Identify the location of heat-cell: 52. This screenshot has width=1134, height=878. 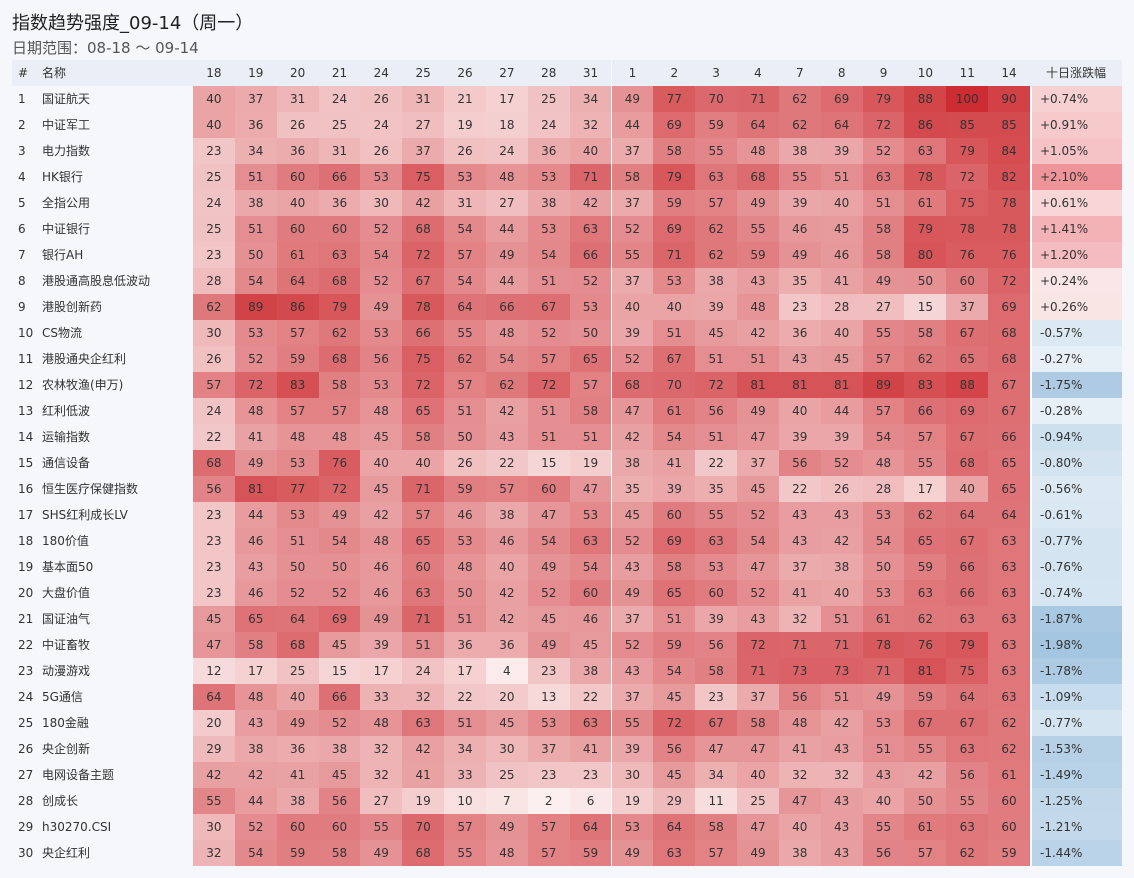
(841, 463).